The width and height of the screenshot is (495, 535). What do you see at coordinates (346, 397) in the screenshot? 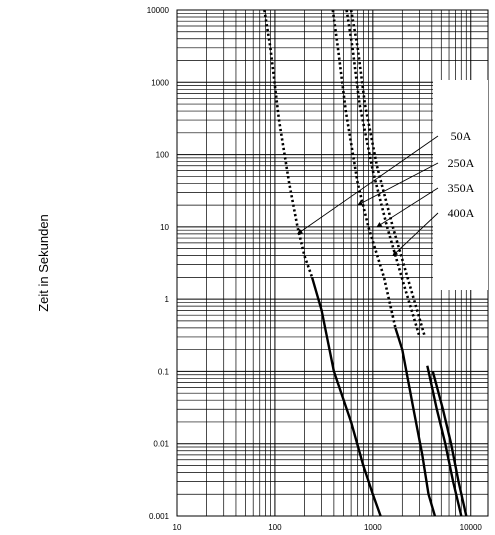
I see `curve-50A-solid` at bounding box center [346, 397].